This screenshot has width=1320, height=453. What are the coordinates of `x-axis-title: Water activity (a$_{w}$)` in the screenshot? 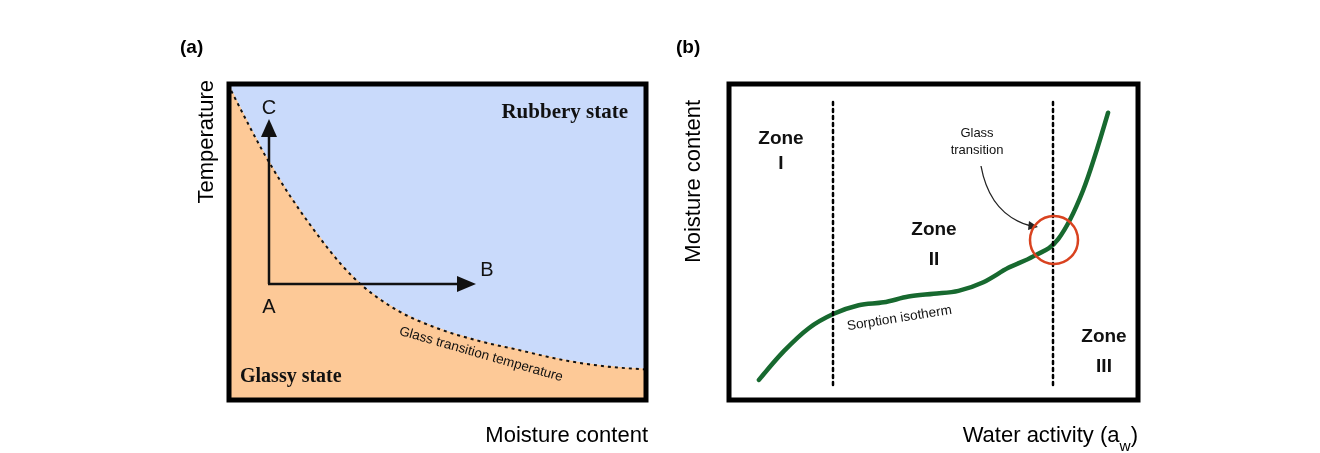 It's located at (1050, 437).